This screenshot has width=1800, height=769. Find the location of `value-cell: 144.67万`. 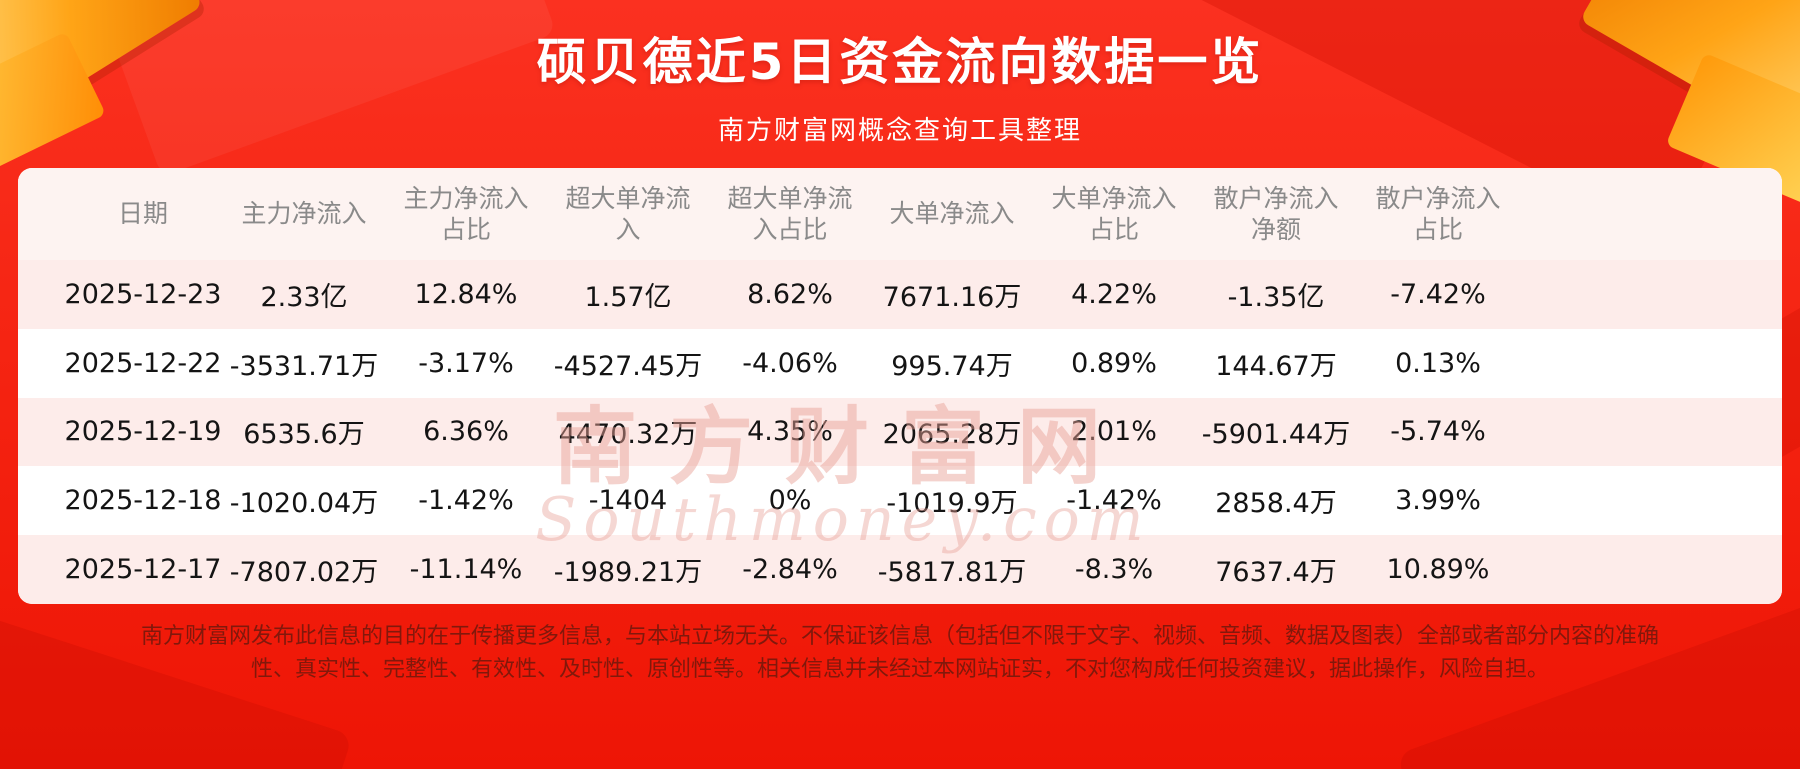

value-cell: 144.67万 is located at coordinates (1276, 366).